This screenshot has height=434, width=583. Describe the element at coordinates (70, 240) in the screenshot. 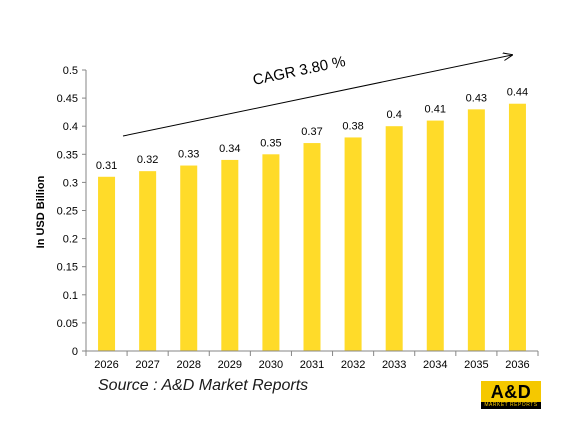

I see `y-tick-label-0.2: 0.2` at that location.